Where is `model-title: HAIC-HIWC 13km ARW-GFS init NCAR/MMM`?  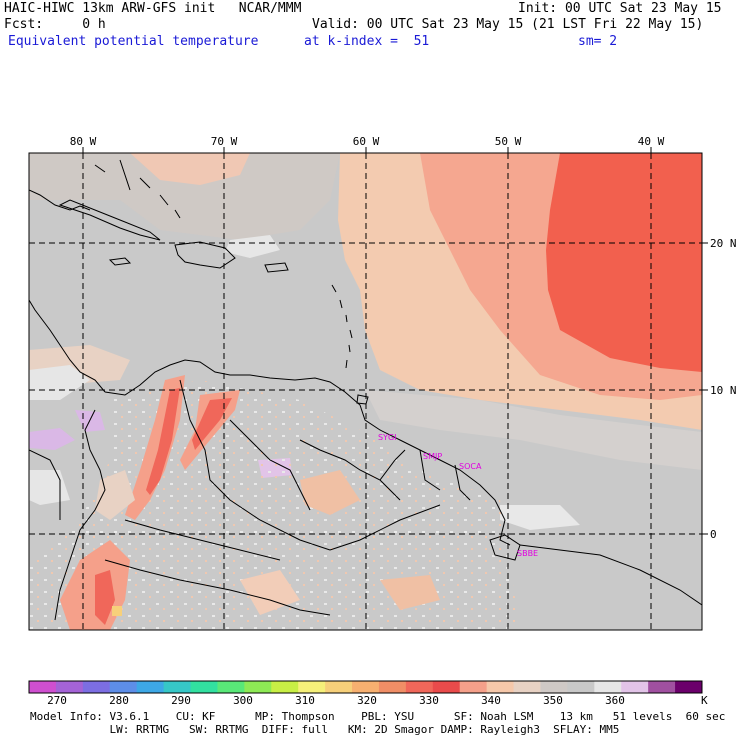
model-title: HAIC-HIWC 13km ARW-GFS init NCAR/MMM is located at coordinates (153, 8).